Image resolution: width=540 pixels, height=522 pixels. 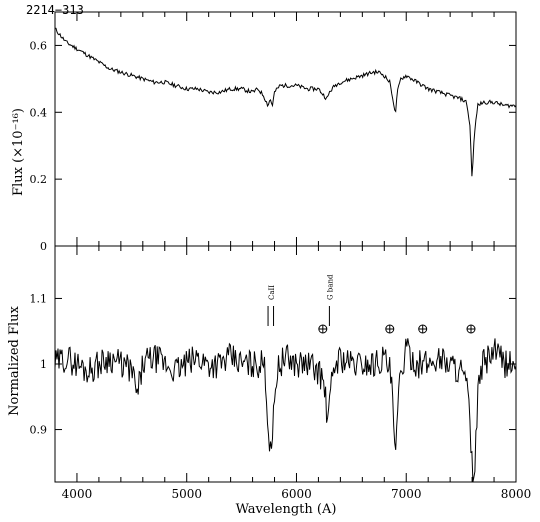 What do you see at coordinates (43, 364) in the screenshot?
I see `y-tick-label: 1` at bounding box center [43, 364].